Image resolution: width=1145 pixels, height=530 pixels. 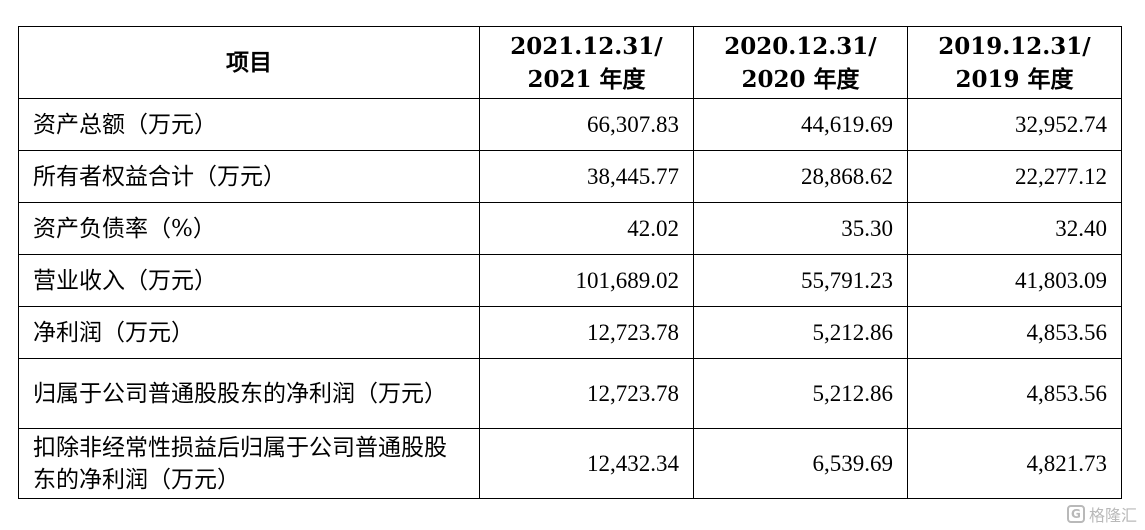 I want to click on cell-2019: 41,803.09, so click(x=1014, y=280).